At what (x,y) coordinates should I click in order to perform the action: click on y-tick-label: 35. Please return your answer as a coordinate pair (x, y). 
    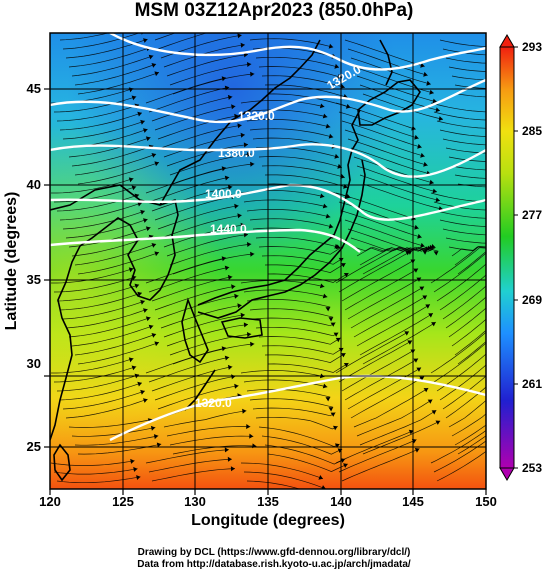
    Looking at the image, I should click on (34, 279).